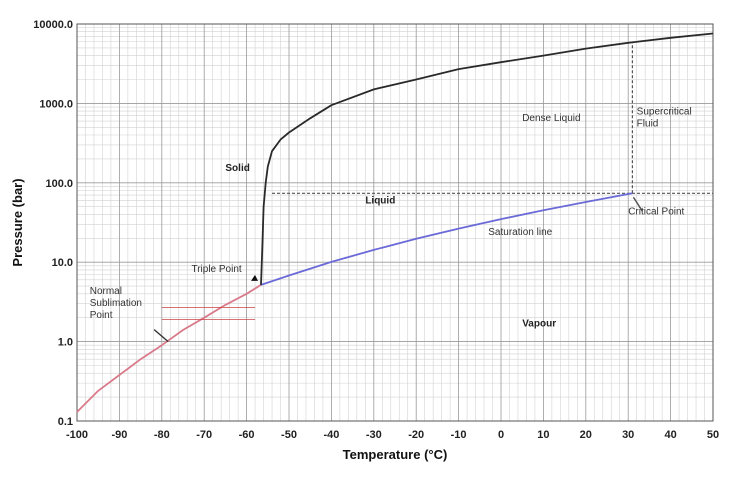 This screenshot has height=478, width=750. I want to click on x-axis-label: Temperature (°C), so click(395, 454).